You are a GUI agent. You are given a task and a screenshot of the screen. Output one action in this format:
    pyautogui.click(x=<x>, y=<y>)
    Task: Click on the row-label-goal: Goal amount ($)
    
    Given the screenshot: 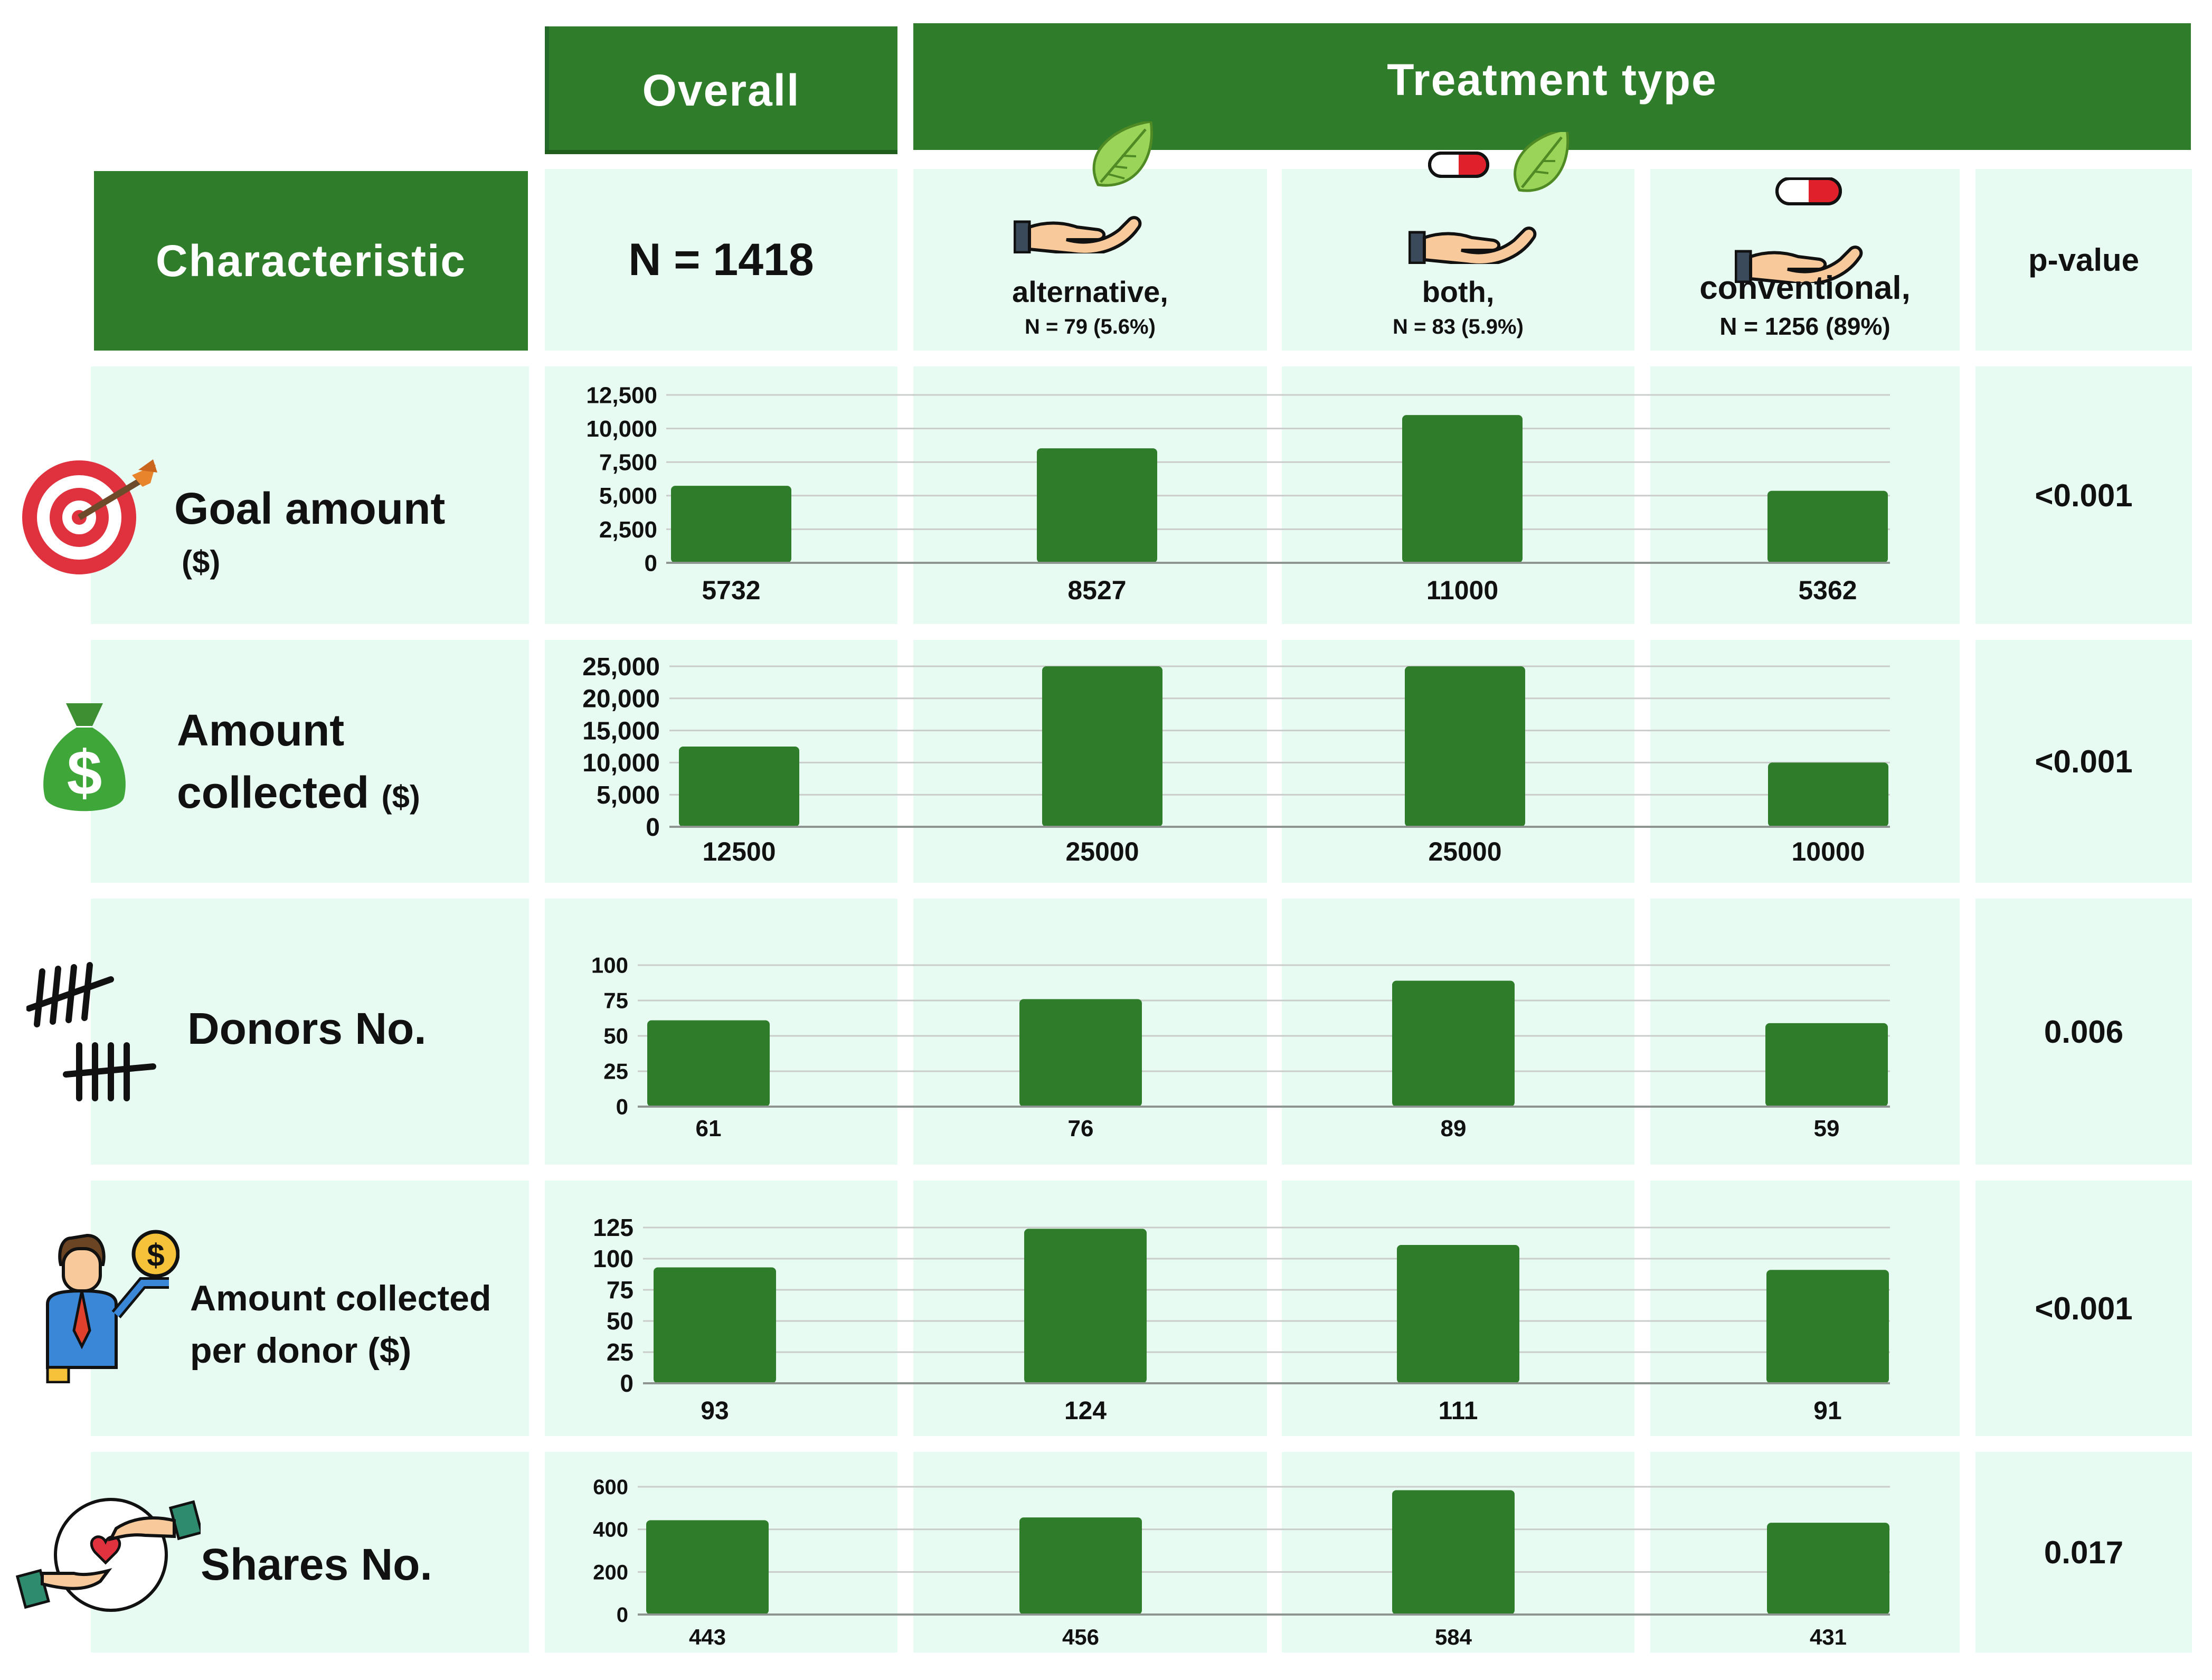 What is the action you would take?
    pyautogui.click(x=309, y=531)
    